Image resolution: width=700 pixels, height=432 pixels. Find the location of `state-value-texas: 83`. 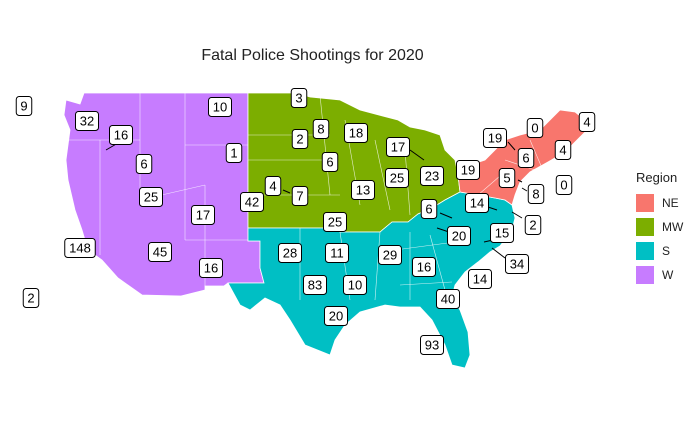

state-value-texas: 83 is located at coordinates (315, 285).